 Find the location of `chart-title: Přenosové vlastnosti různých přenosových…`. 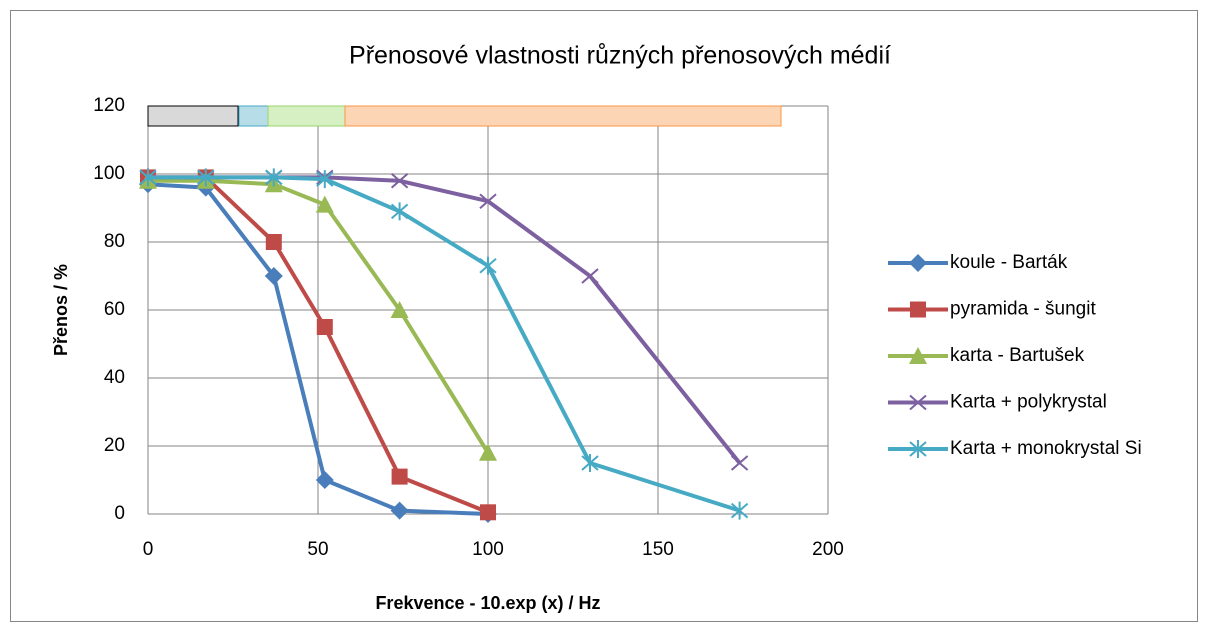

chart-title: Přenosové vlastnosti různých přenosových… is located at coordinates (620, 56).